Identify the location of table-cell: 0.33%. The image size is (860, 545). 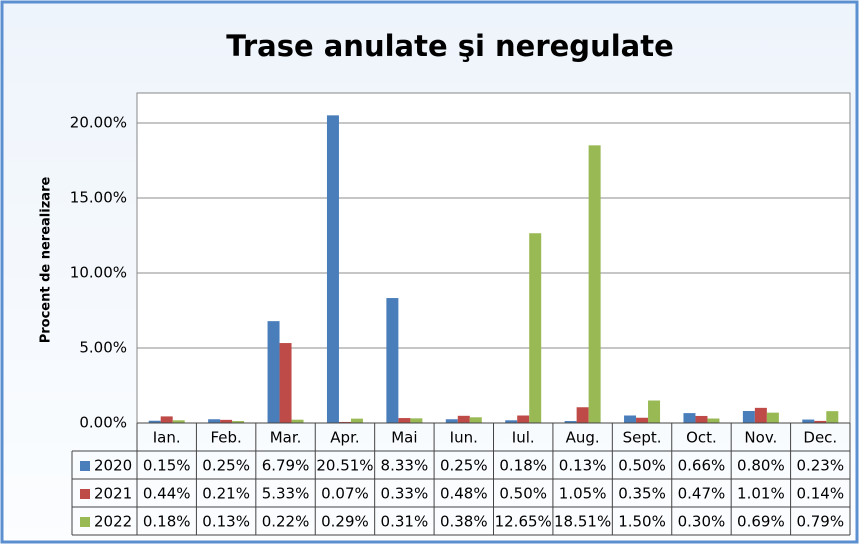
(405, 494).